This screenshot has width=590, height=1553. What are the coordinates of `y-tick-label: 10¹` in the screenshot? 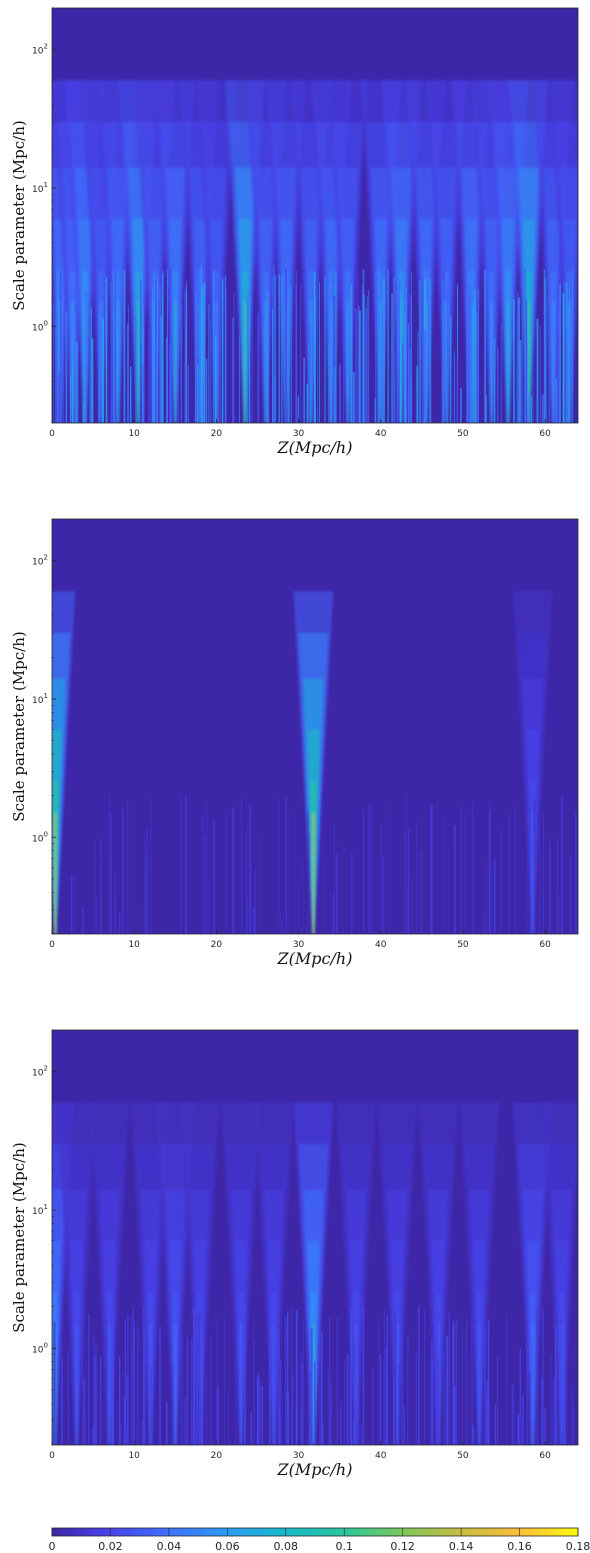 It's located at (40, 699).